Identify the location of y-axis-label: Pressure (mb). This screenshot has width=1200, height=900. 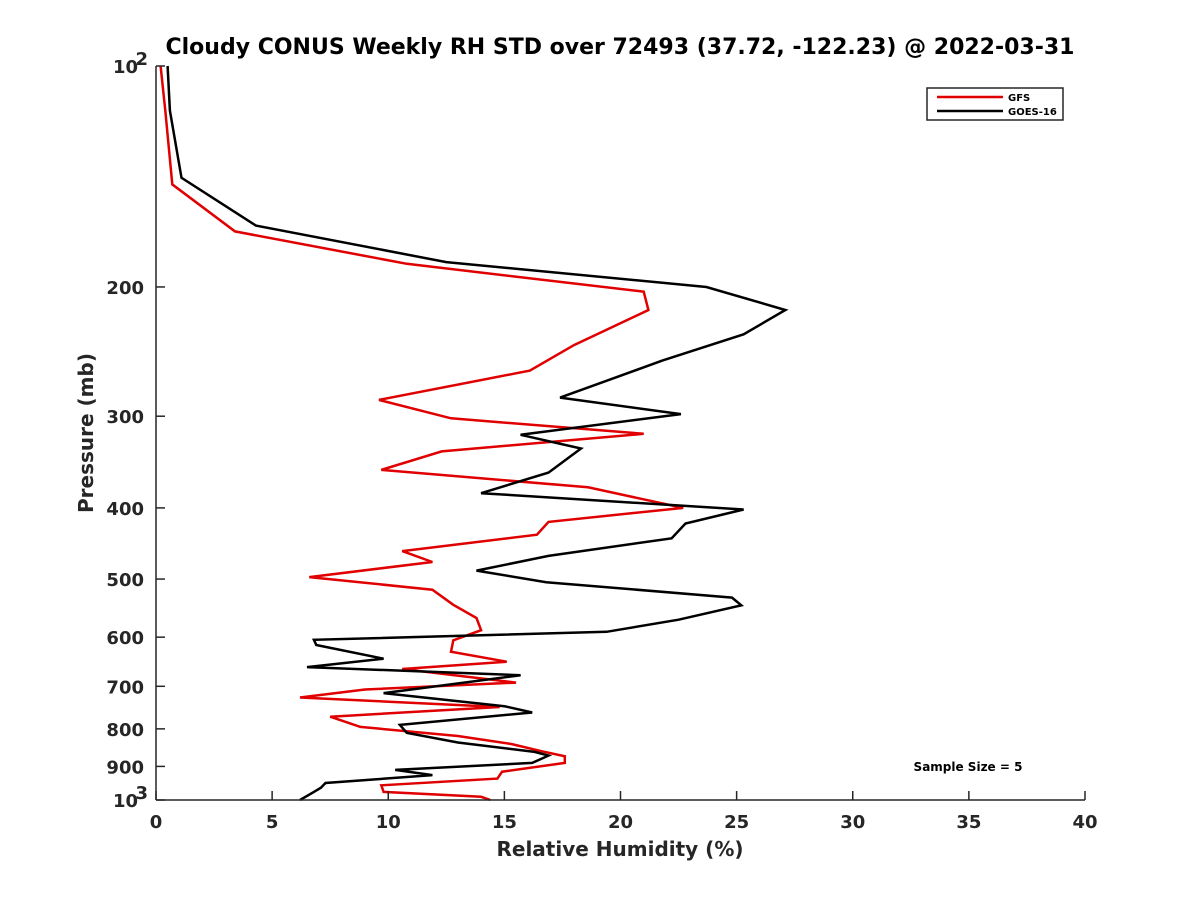
(86, 433).